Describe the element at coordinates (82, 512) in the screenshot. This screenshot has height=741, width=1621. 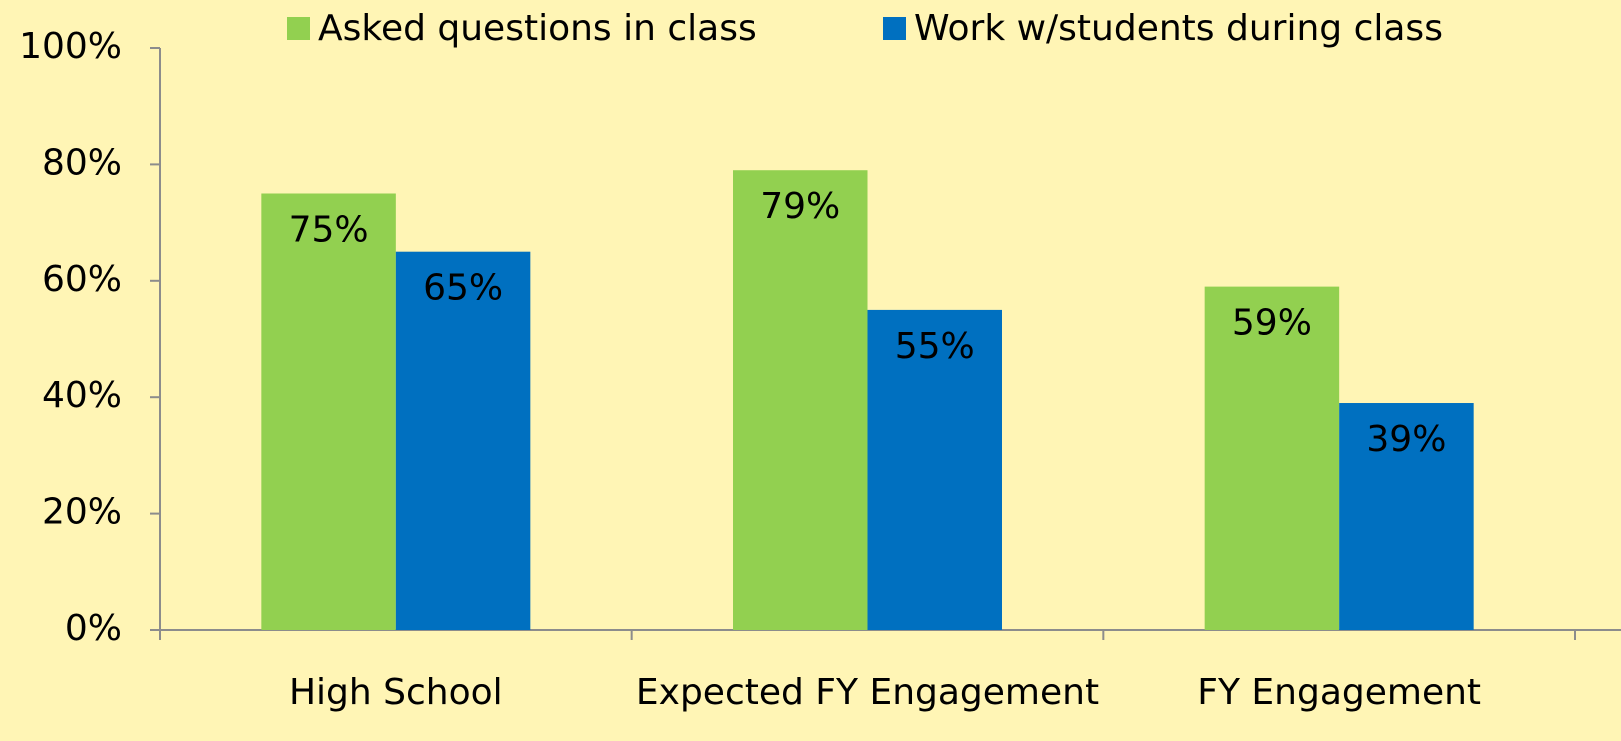
I see `y-tick-label: 20%` at that location.